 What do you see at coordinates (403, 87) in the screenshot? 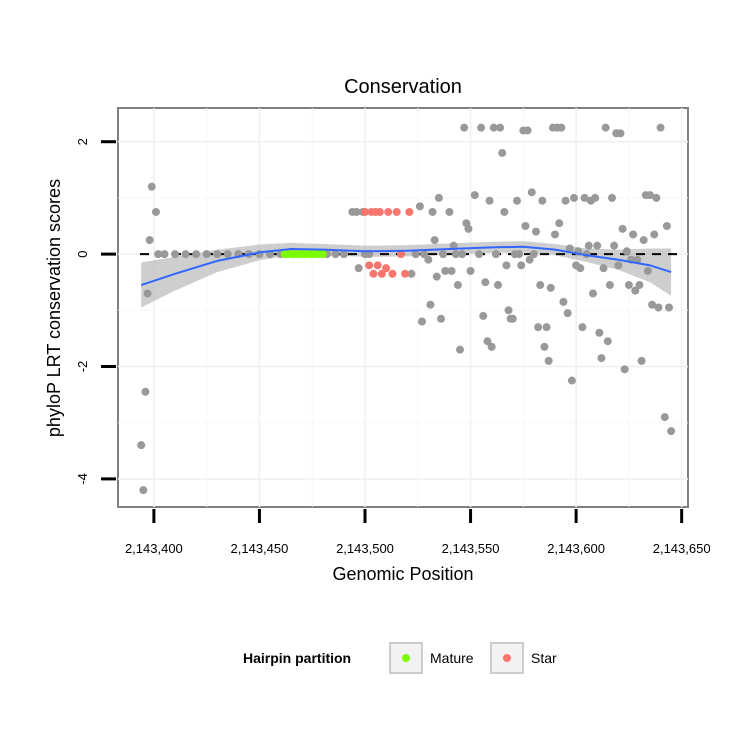
I see `chart-title: Conservation` at bounding box center [403, 87].